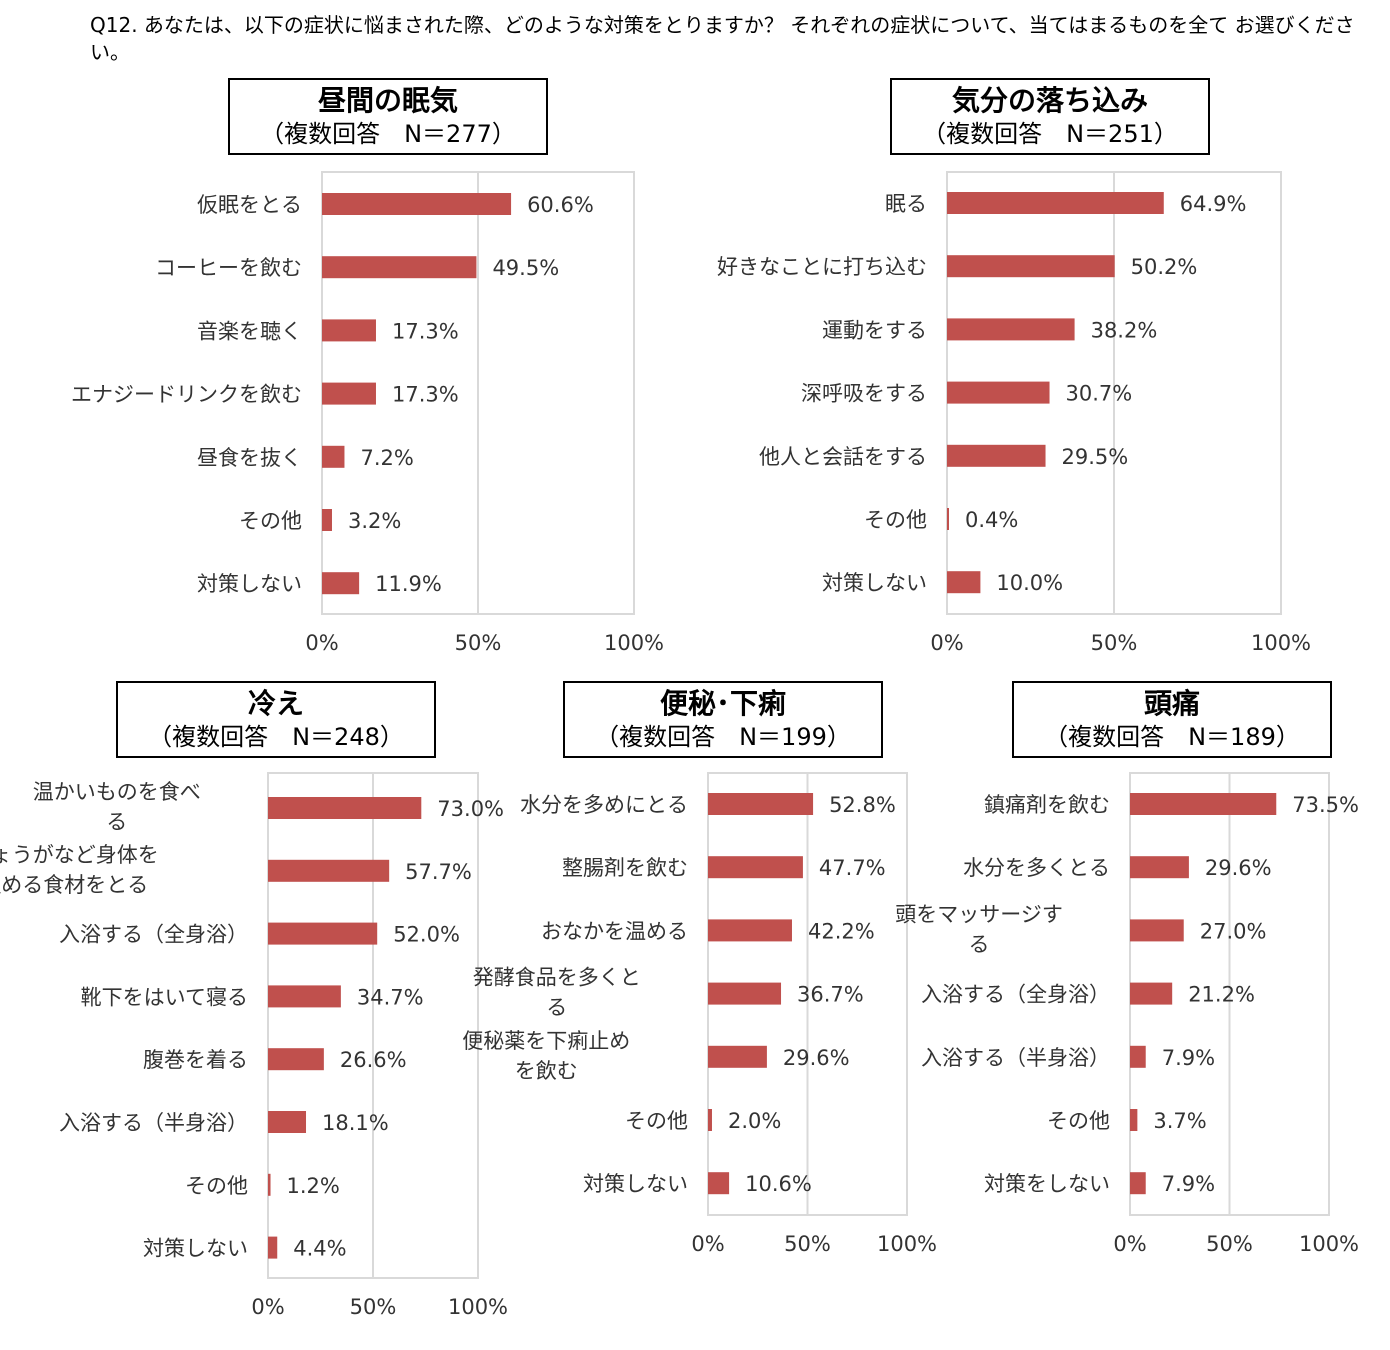 This screenshot has width=1390, height=1350. I want to click on data-label: 73.5%, so click(1325, 805).